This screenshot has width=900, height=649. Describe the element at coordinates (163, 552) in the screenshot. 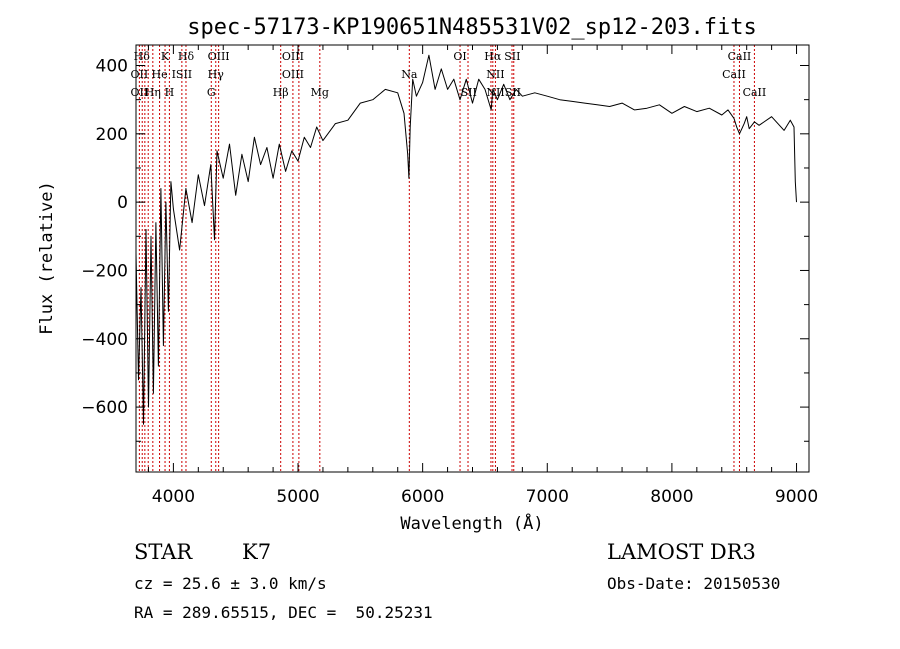

I see `object-class: STAR` at that location.